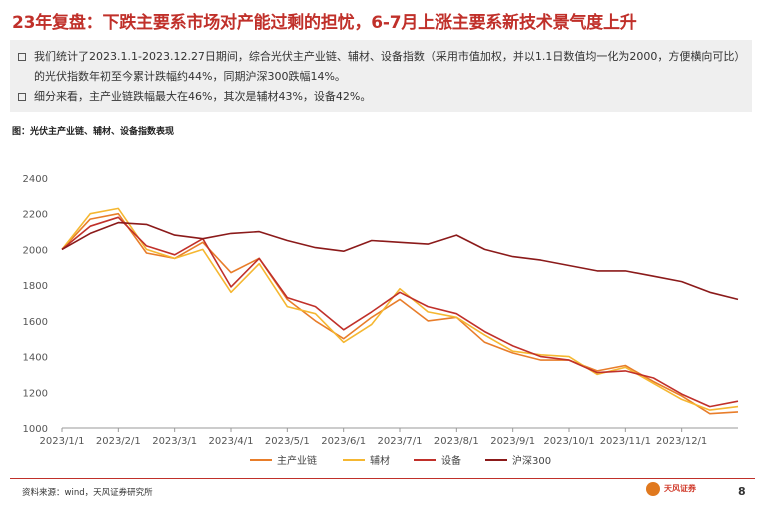 The image size is (765, 510). I want to click on y-tick-label: 1000, so click(35, 429).